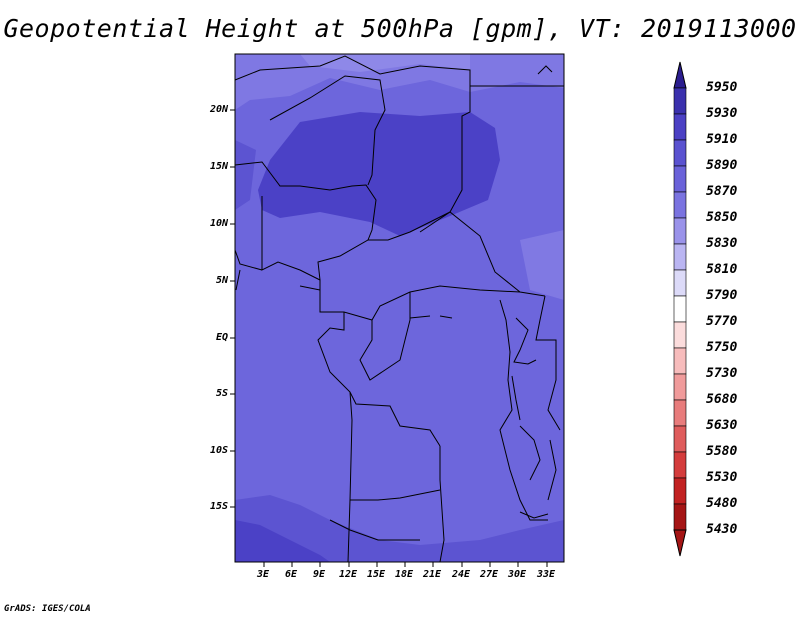  I want to click on lon-label-33e: 33E, so click(546, 574).